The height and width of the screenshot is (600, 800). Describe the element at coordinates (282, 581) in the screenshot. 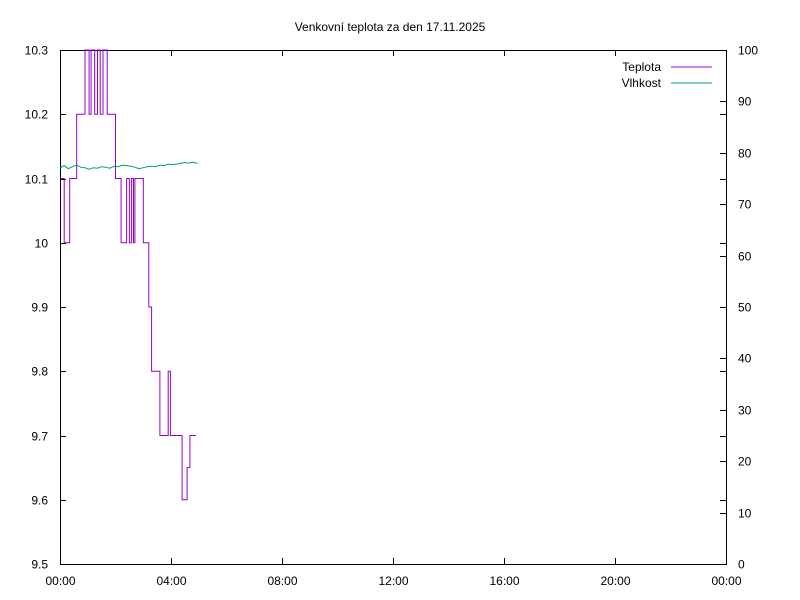

I see `x-tick-label: 08:00` at that location.